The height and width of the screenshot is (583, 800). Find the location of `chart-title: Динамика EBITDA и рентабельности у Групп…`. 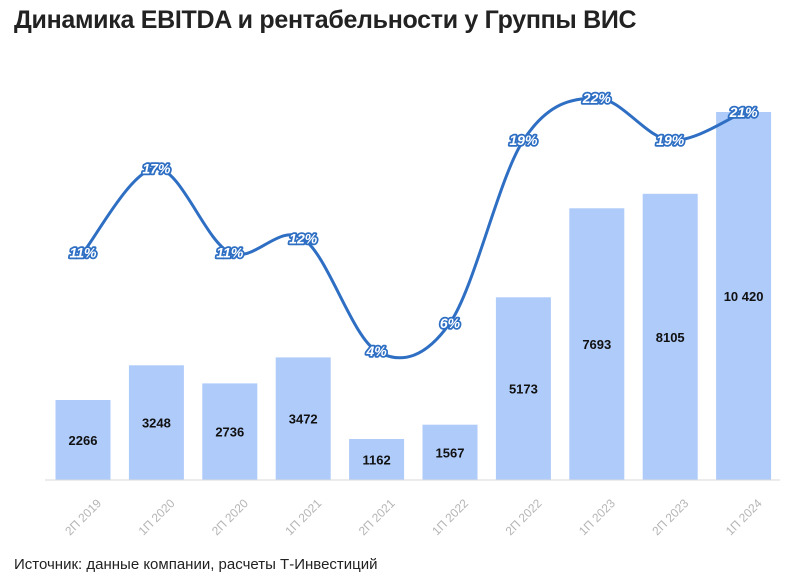

chart-title: Динамика EBITDA и рентабельности у Групп… is located at coordinates (325, 20).